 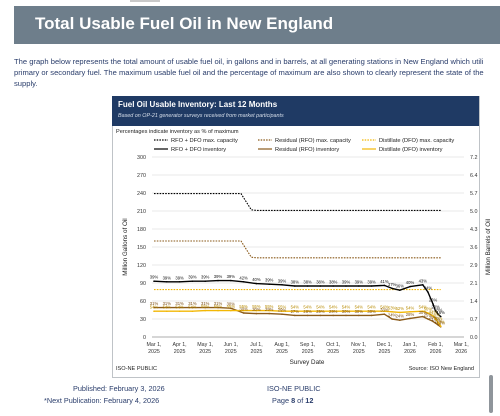 I want to click on percent-label: 25%, so click(x=428, y=315).